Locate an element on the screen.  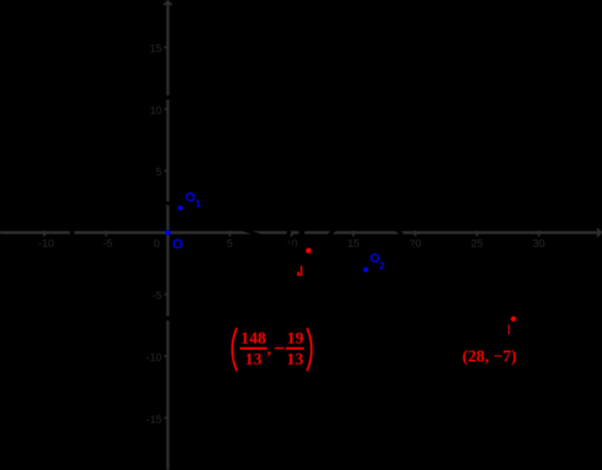
svg-text: 25 is located at coordinates (477, 244).